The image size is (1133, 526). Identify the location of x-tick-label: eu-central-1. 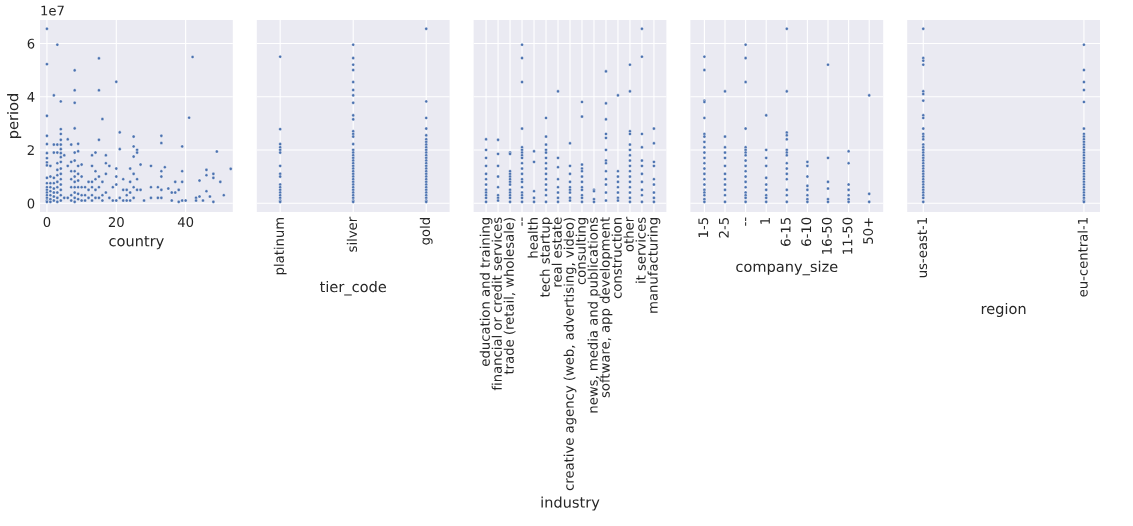
(1082, 257).